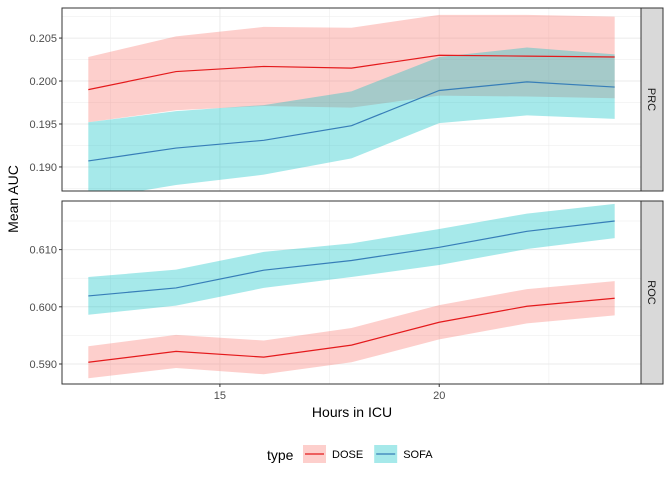 The image size is (672, 480). I want to click on legend: type DOSE SOFA, so click(350, 454).